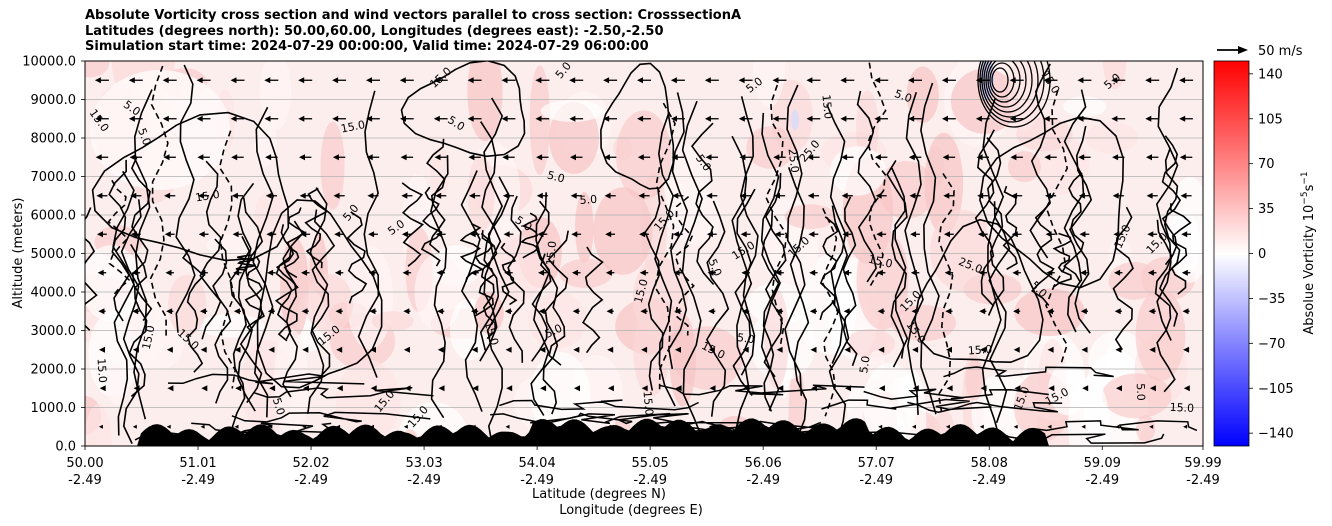 This screenshot has width=1332, height=526. Describe the element at coordinates (1270, 74) in the screenshot. I see `colorbar-tick-label: 140` at that location.